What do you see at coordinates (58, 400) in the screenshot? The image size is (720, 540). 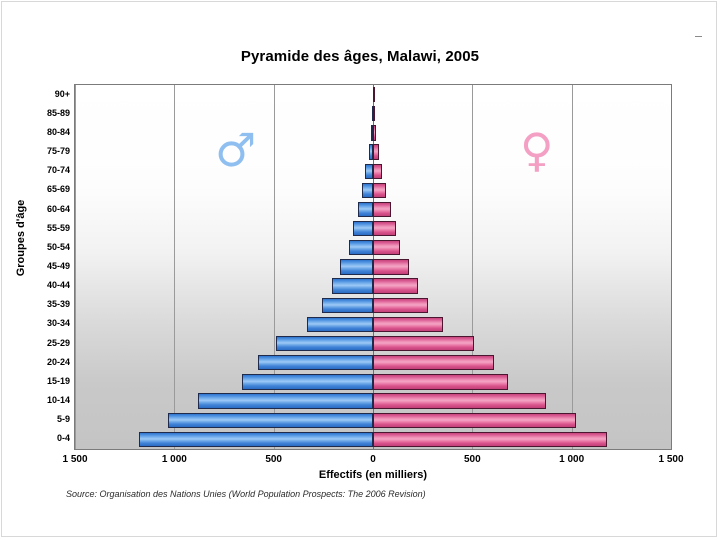 I see `y-tick-10-14: 10-14` at bounding box center [58, 400].